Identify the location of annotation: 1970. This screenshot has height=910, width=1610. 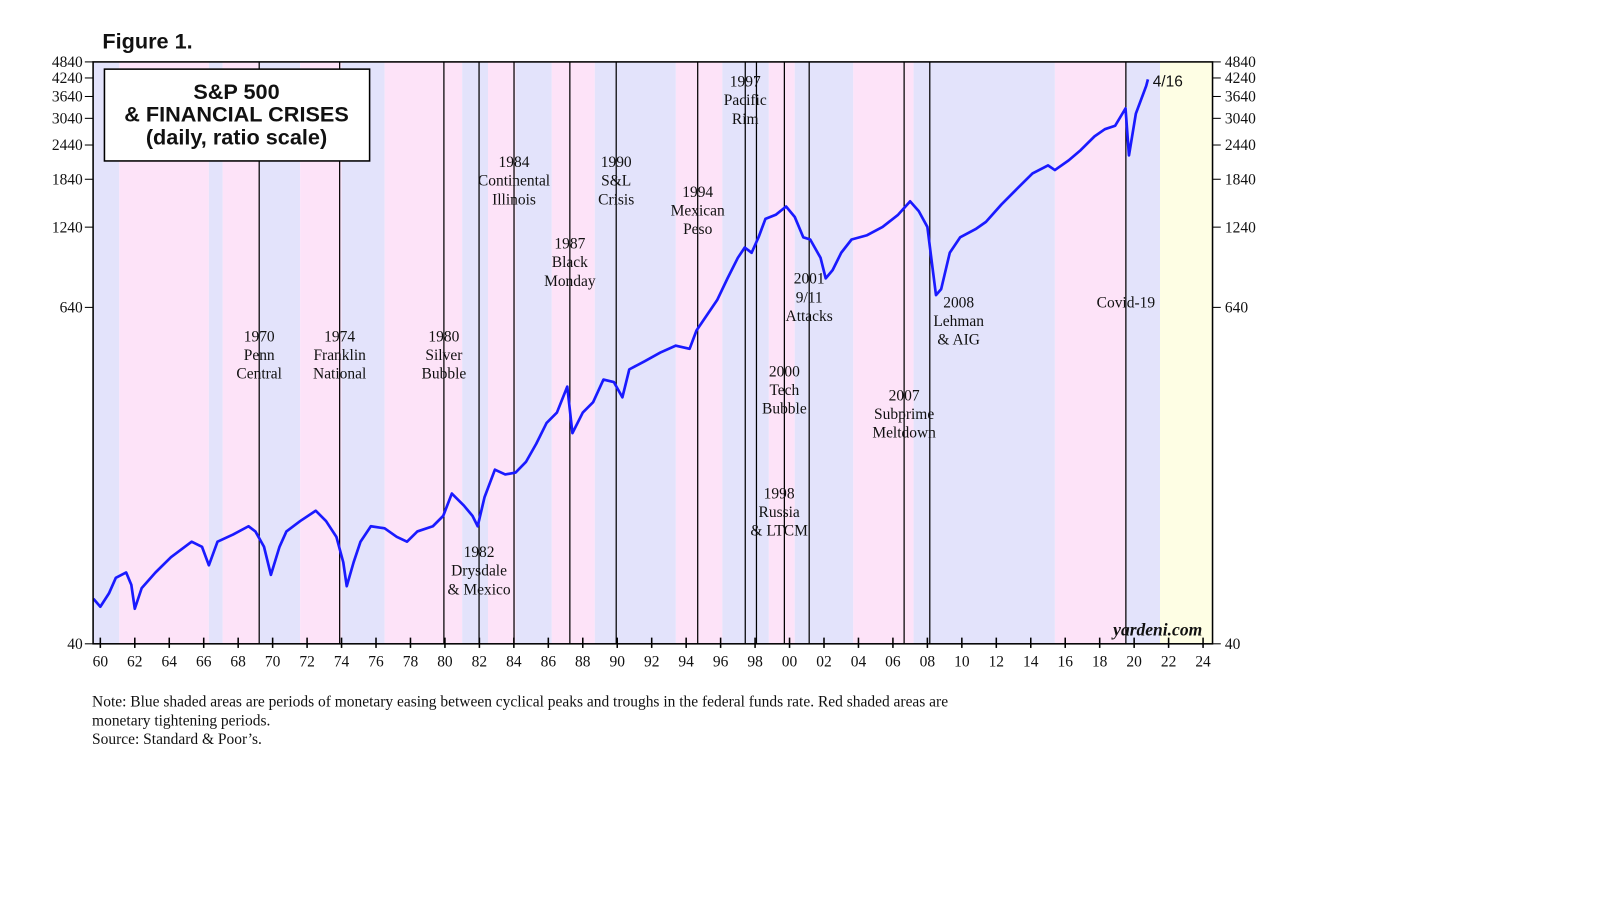
(259, 337).